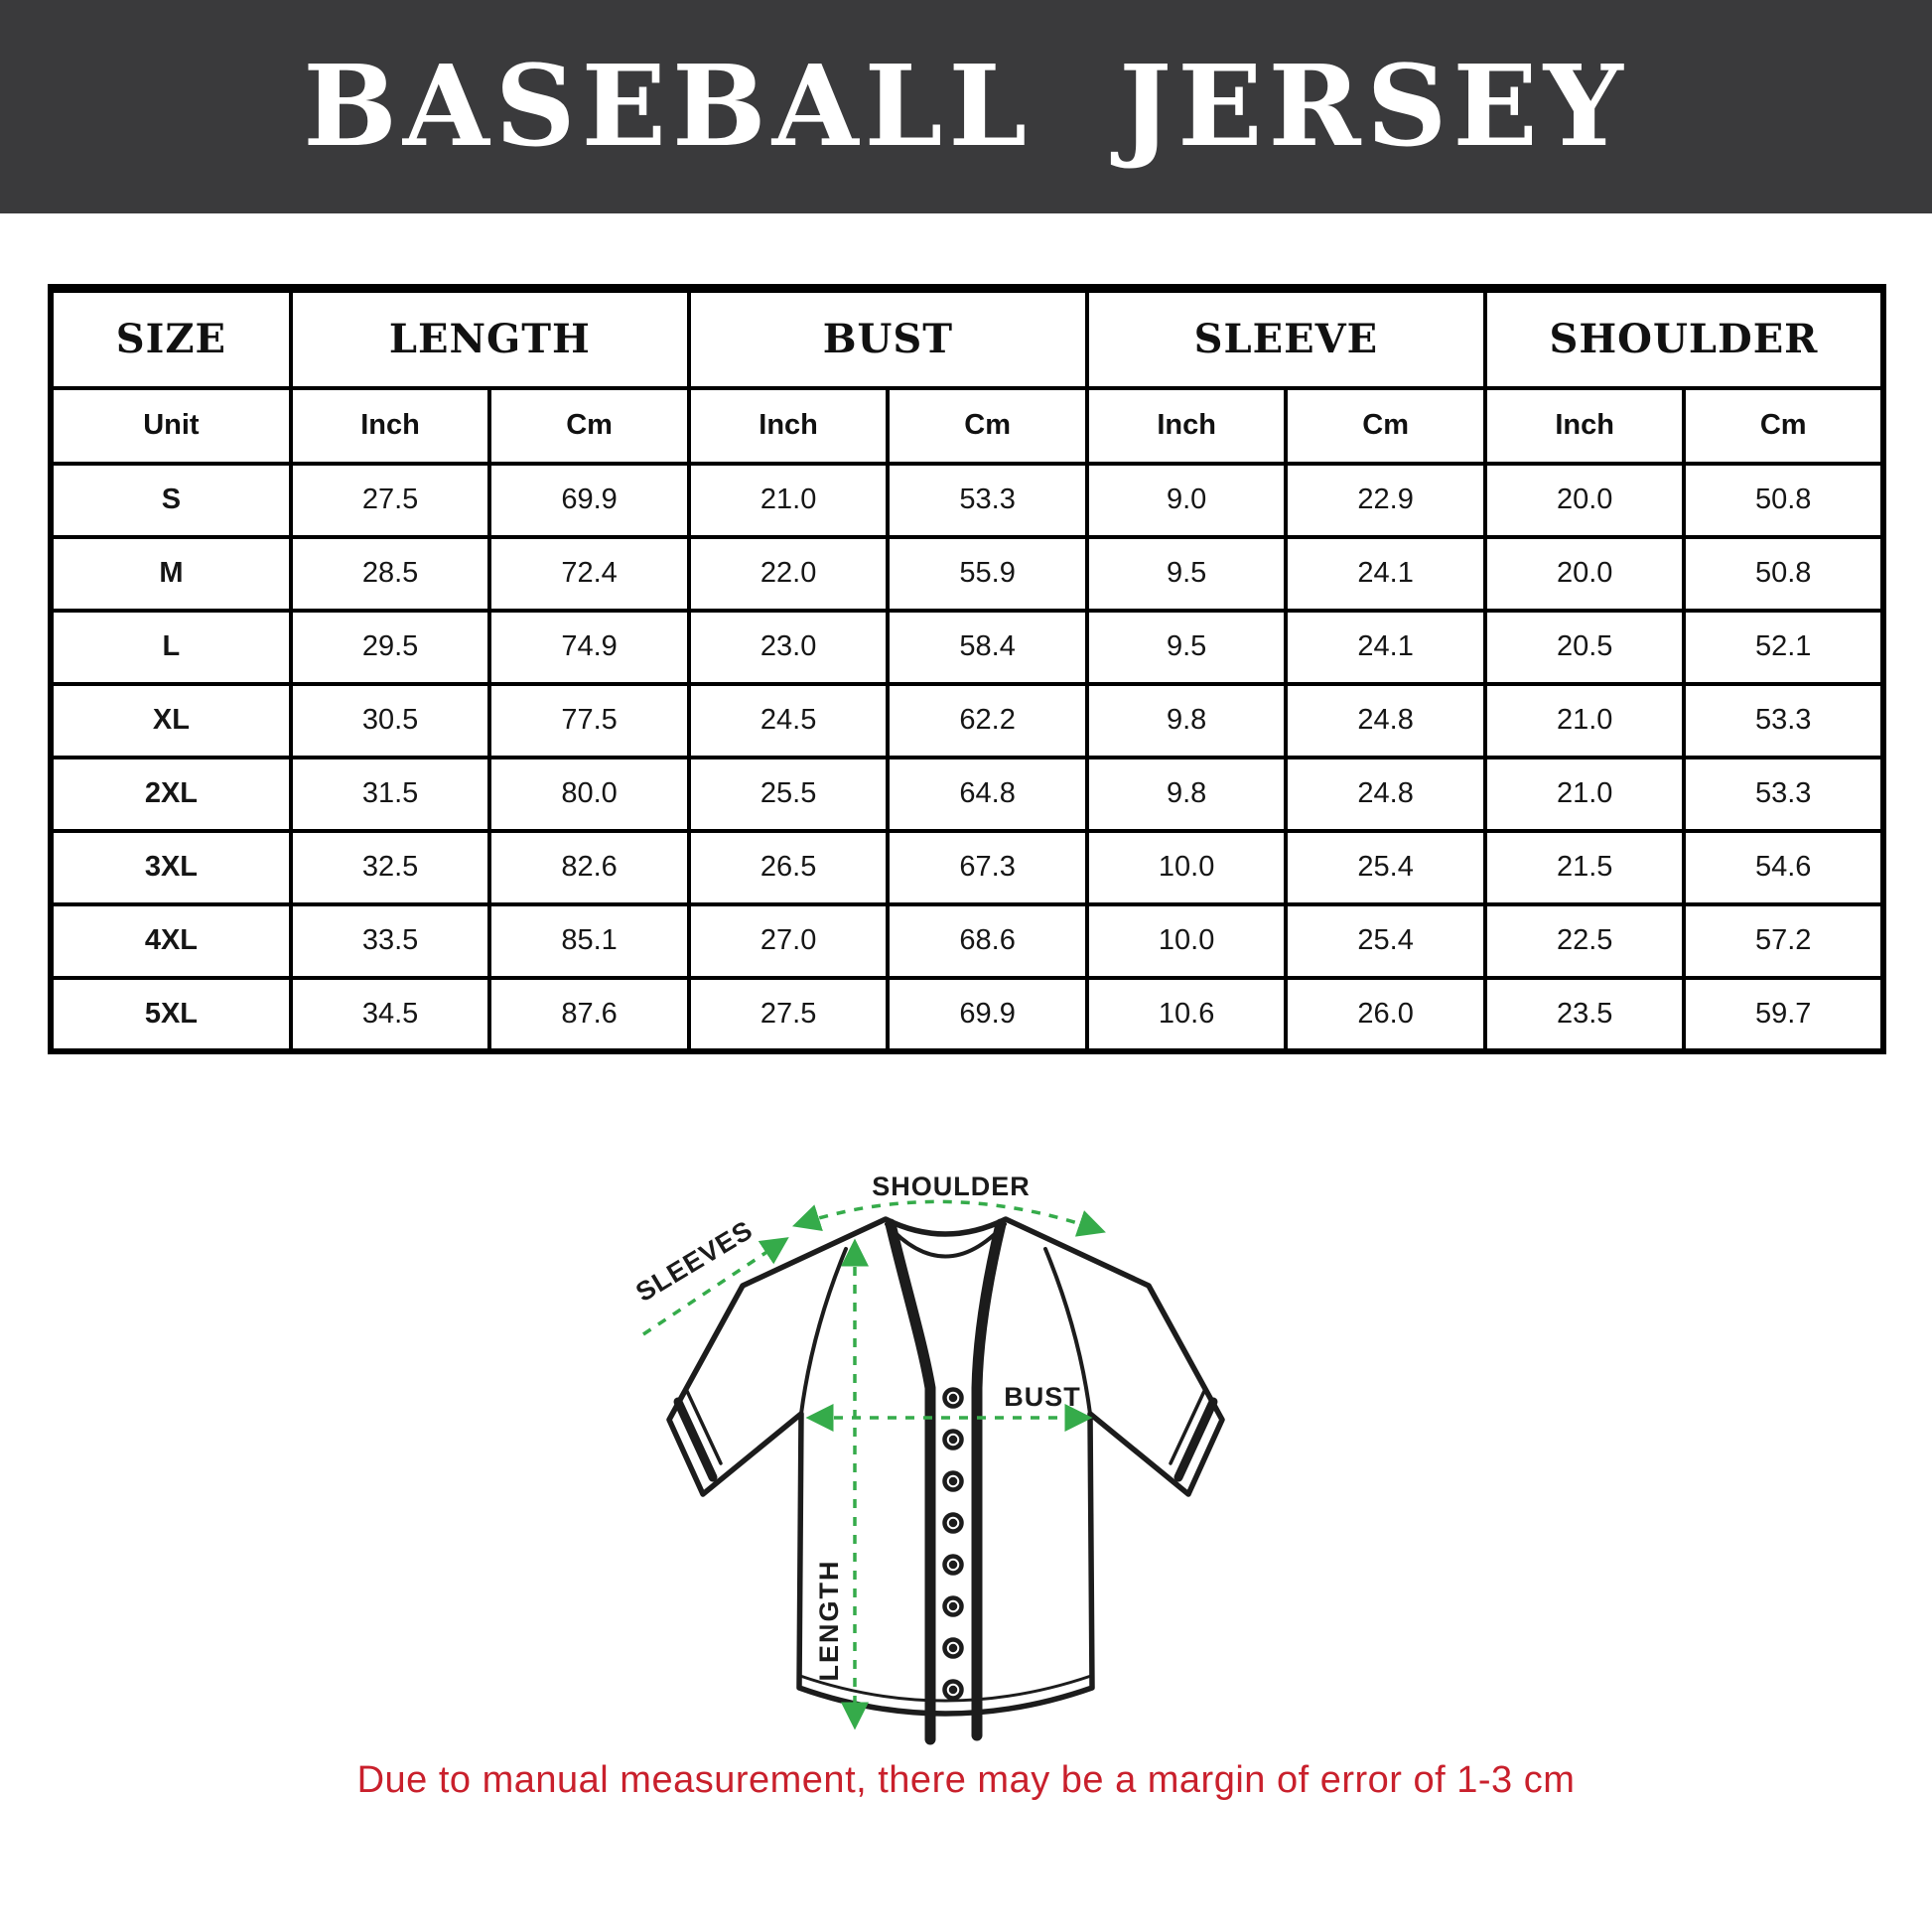  What do you see at coordinates (1286, 338) in the screenshot?
I see `column-group-header: SLEEVE` at bounding box center [1286, 338].